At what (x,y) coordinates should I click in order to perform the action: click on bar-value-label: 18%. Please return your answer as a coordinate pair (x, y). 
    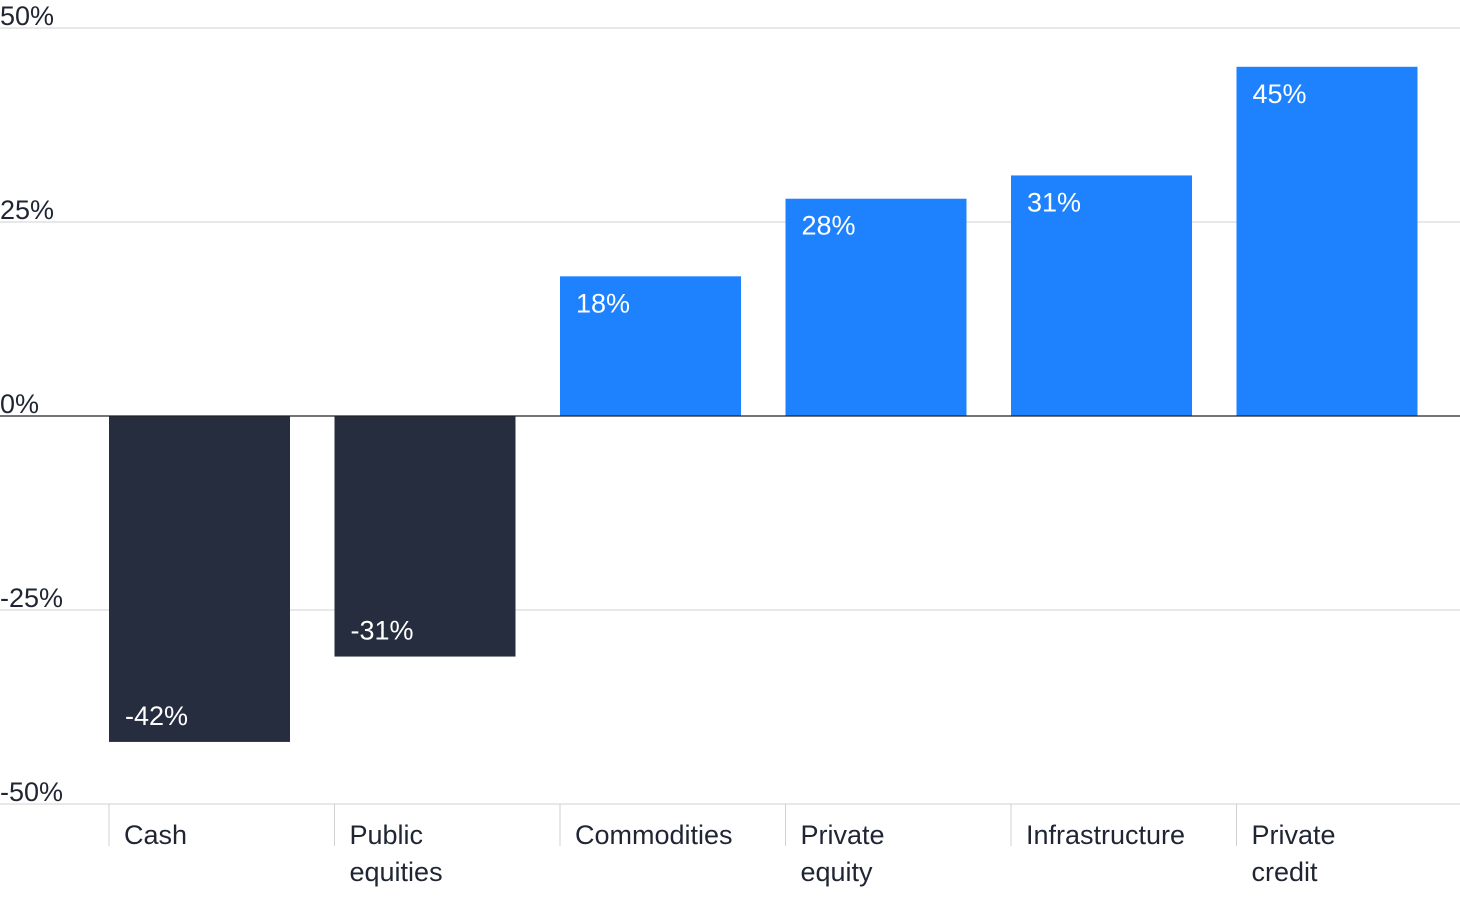
    Looking at the image, I should click on (603, 303).